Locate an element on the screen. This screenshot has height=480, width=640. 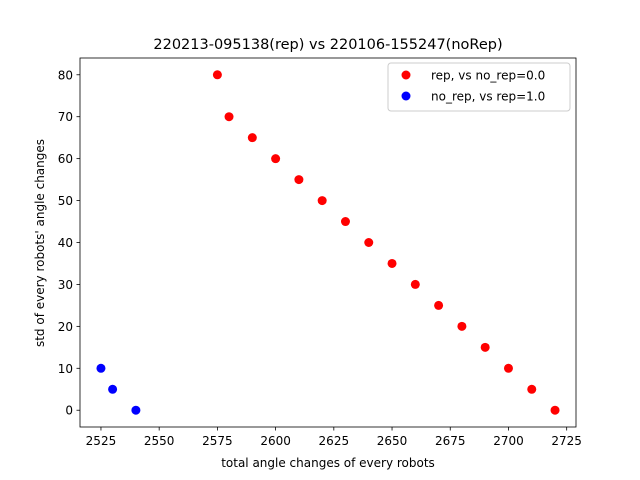
legend: rep, vs no_rep=0.0 no_rep, vs rep=1.0 is located at coordinates (479, 87).